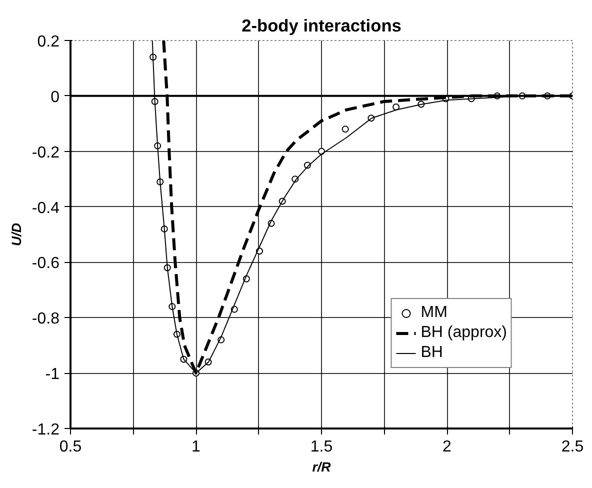 The height and width of the screenshot is (488, 592). I want to click on x-tick-label: 2.5, so click(572, 447).